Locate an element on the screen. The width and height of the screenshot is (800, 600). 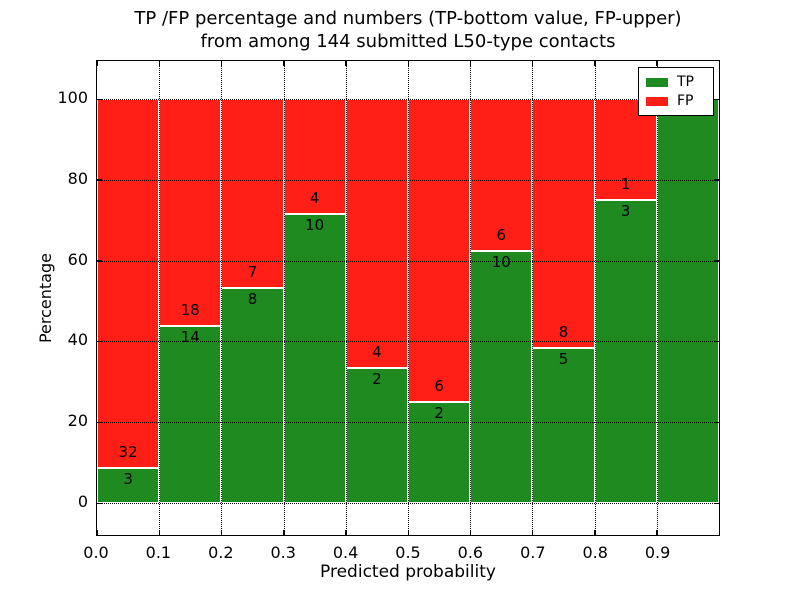
x-tick-label: 0.7 is located at coordinates (533, 552).